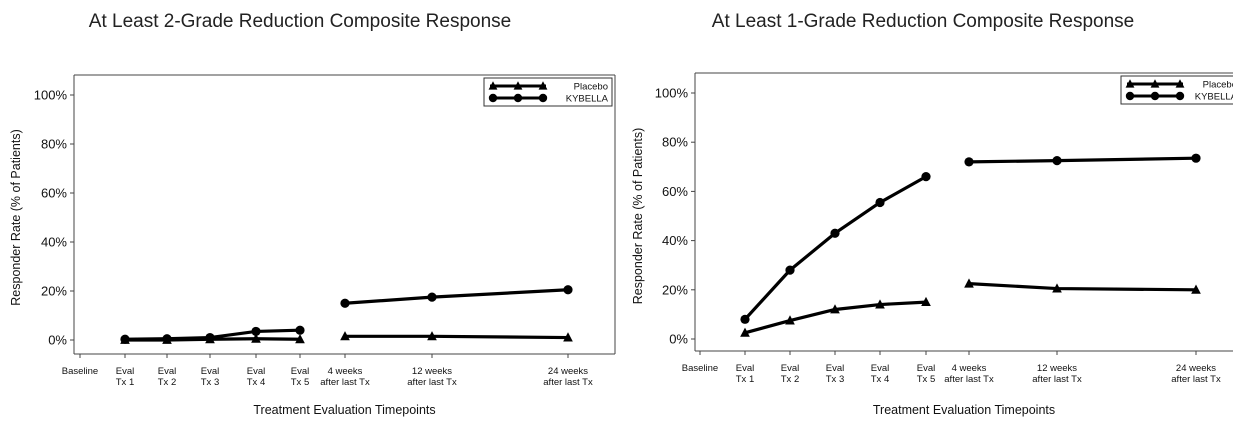  What do you see at coordinates (346, 314) in the screenshot?
I see `series-kybella` at bounding box center [346, 314].